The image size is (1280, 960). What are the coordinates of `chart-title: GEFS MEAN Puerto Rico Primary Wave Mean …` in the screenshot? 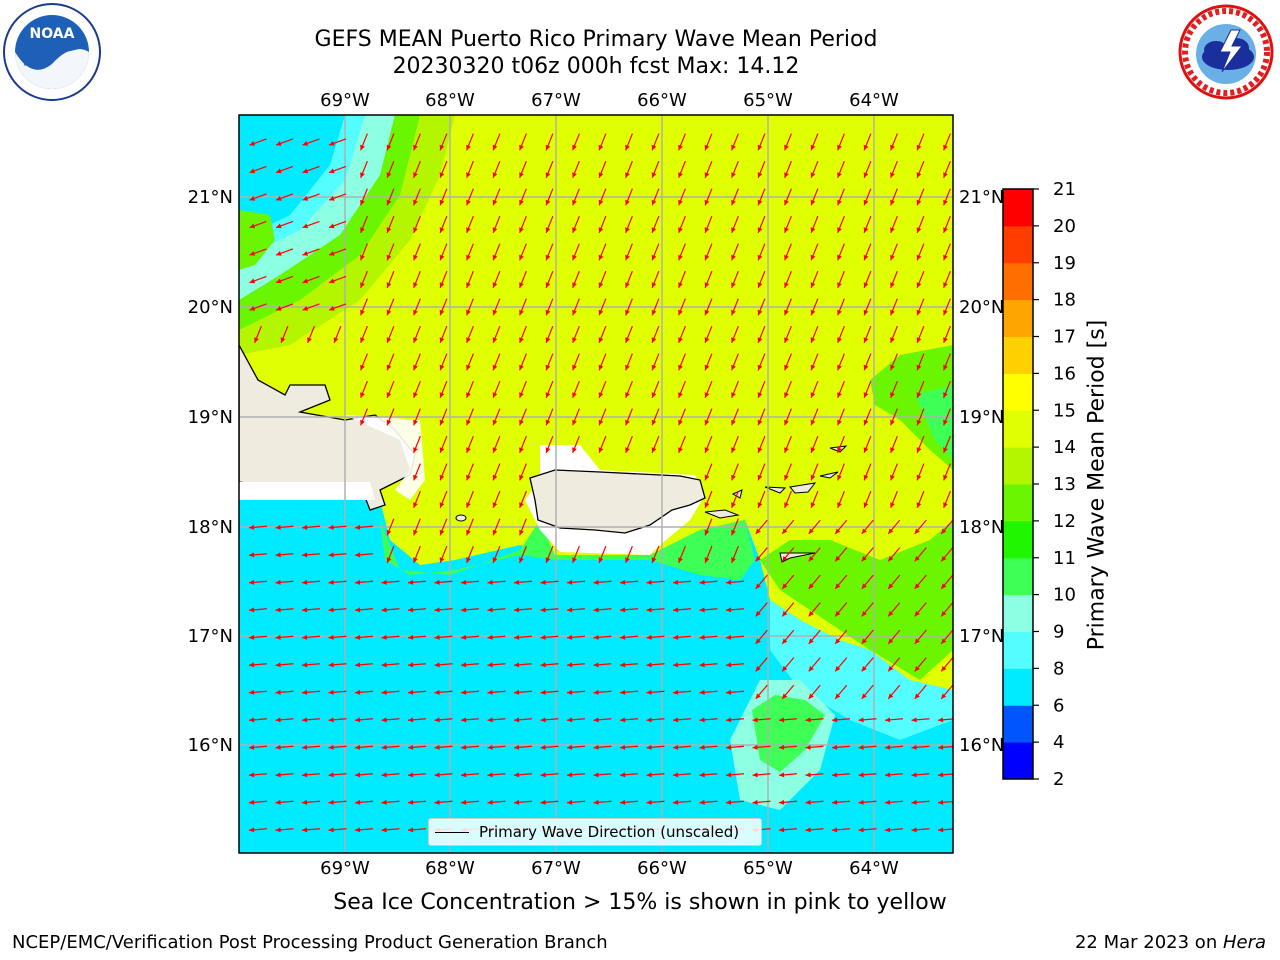 It's located at (596, 39).